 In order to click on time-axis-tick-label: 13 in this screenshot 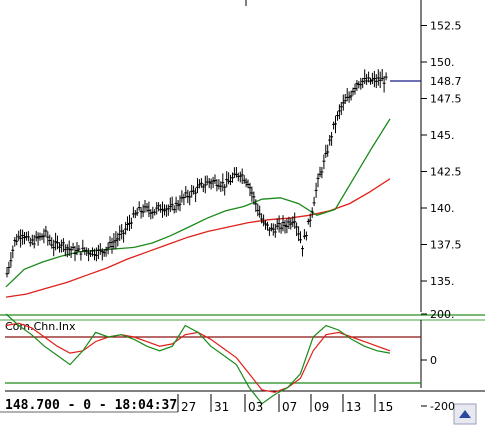, I will do `click(353, 407)`.